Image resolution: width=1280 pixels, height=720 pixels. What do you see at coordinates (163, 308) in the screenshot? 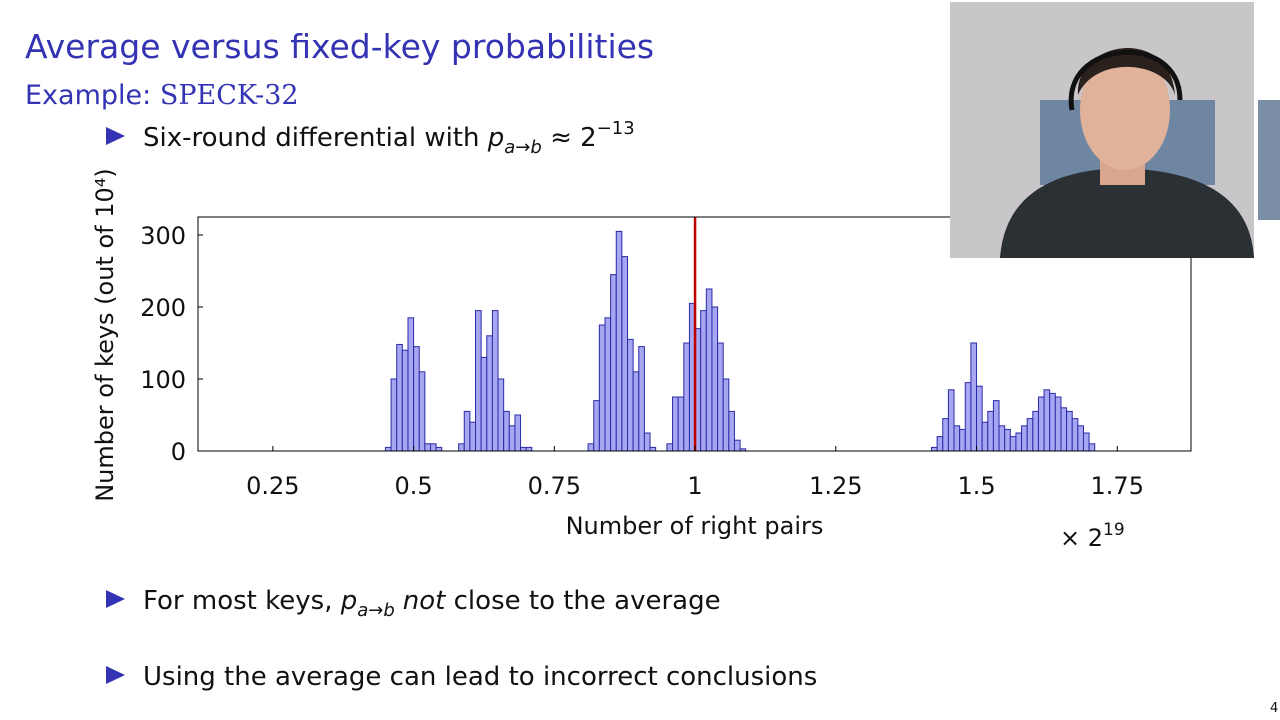
I see `y-tick-label: 200` at bounding box center [163, 308].